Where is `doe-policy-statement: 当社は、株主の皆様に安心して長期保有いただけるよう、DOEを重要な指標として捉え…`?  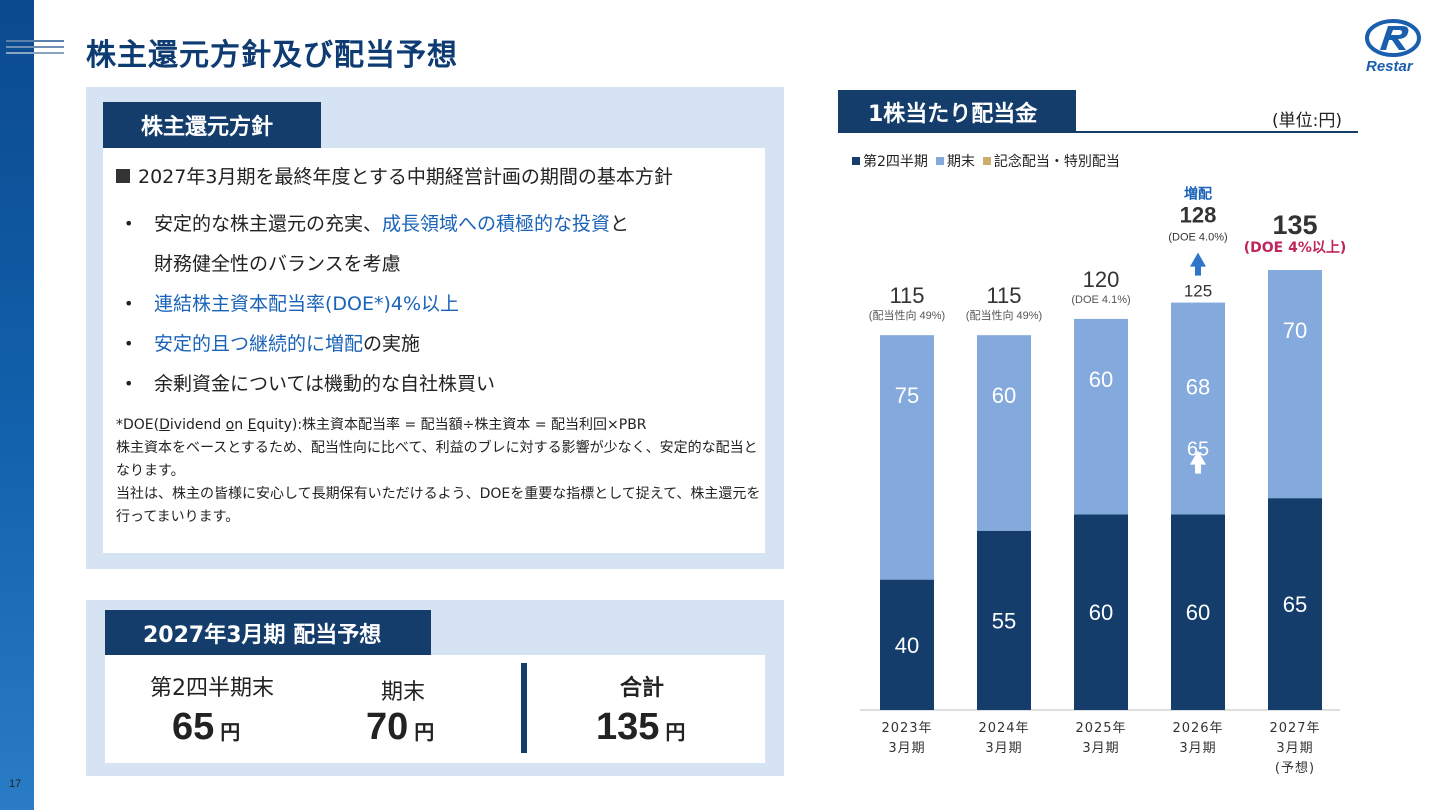
doe-policy-statement: 当社は、株主の皆様に安心して長期保有いただけるよう、DOEを重要な指標として捉え… is located at coordinates (438, 505).